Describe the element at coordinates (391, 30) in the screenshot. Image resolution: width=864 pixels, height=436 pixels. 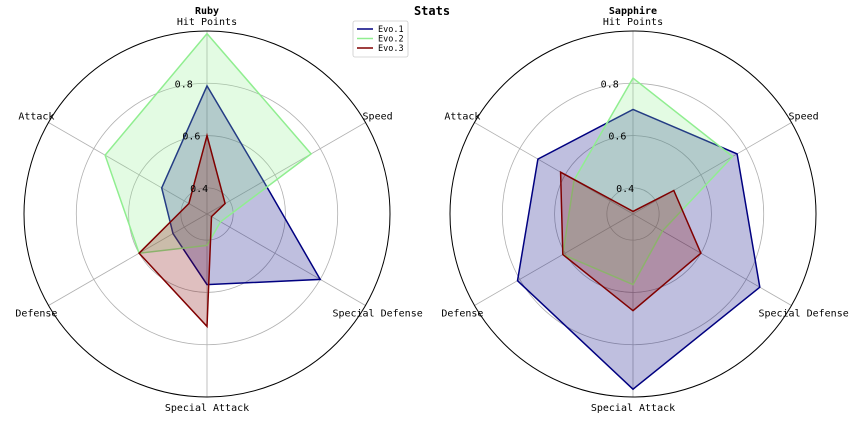
I see `legend-label-evo-1: Evo.1` at that location.